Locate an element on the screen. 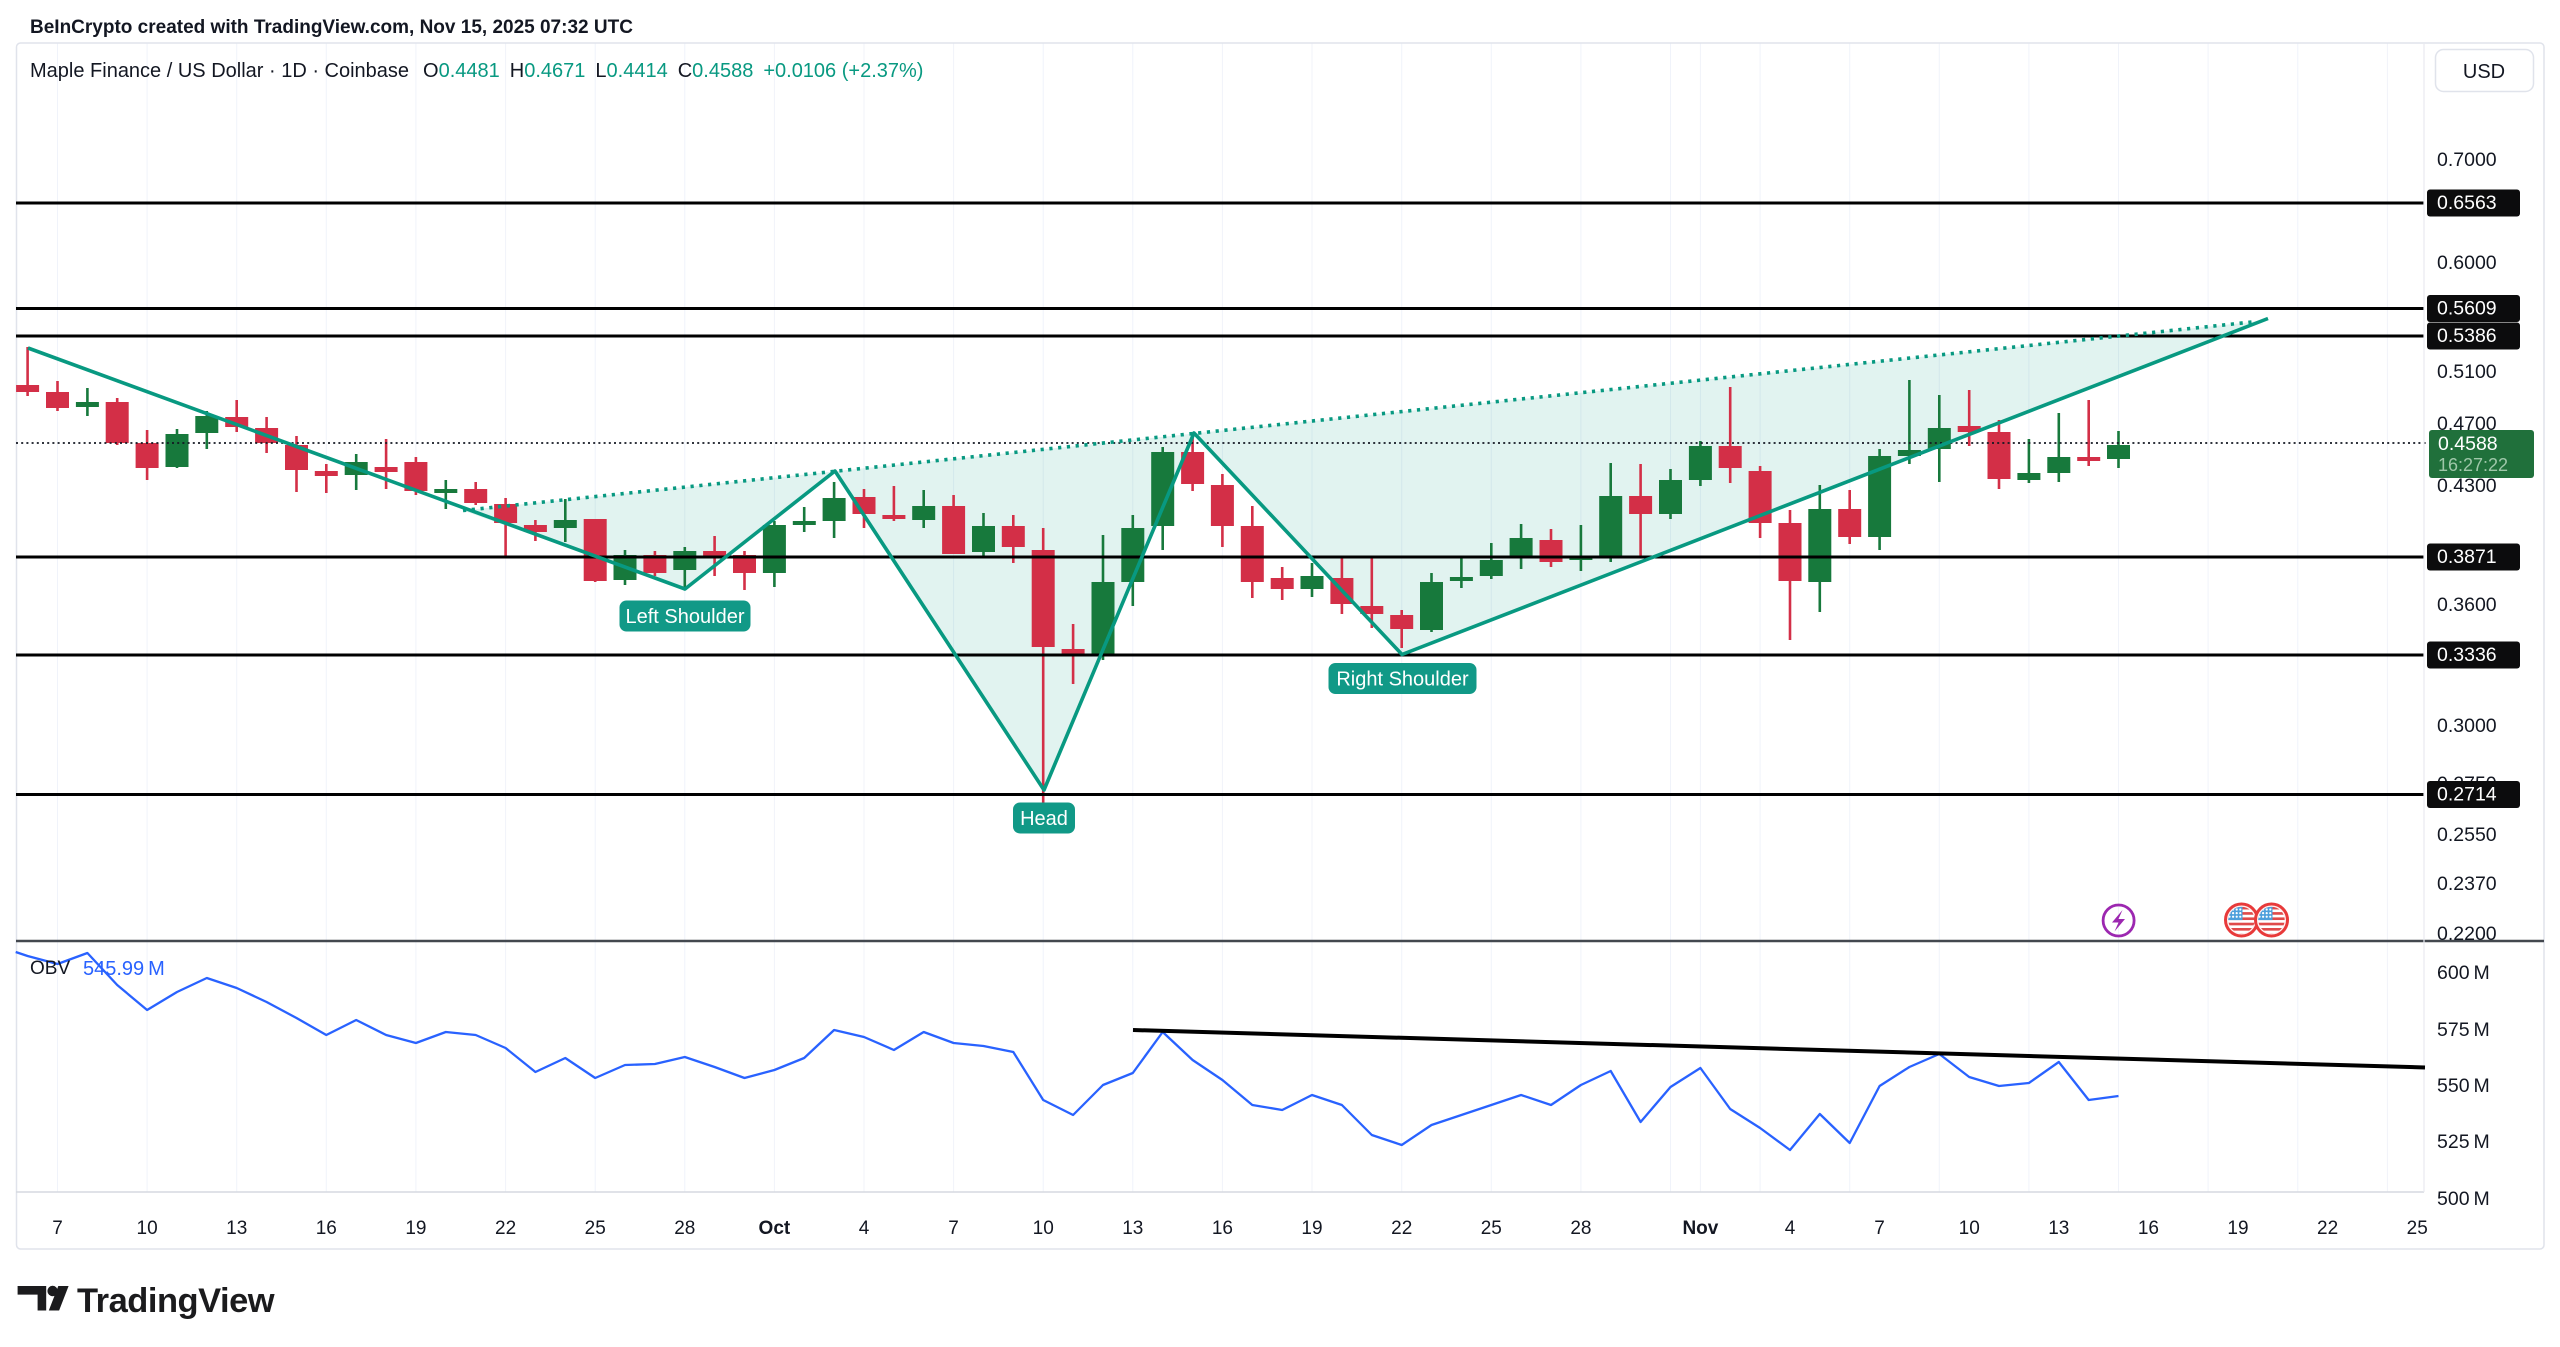 The image size is (2560, 1347). svg-text: 0.7000 is located at coordinates (2467, 160).